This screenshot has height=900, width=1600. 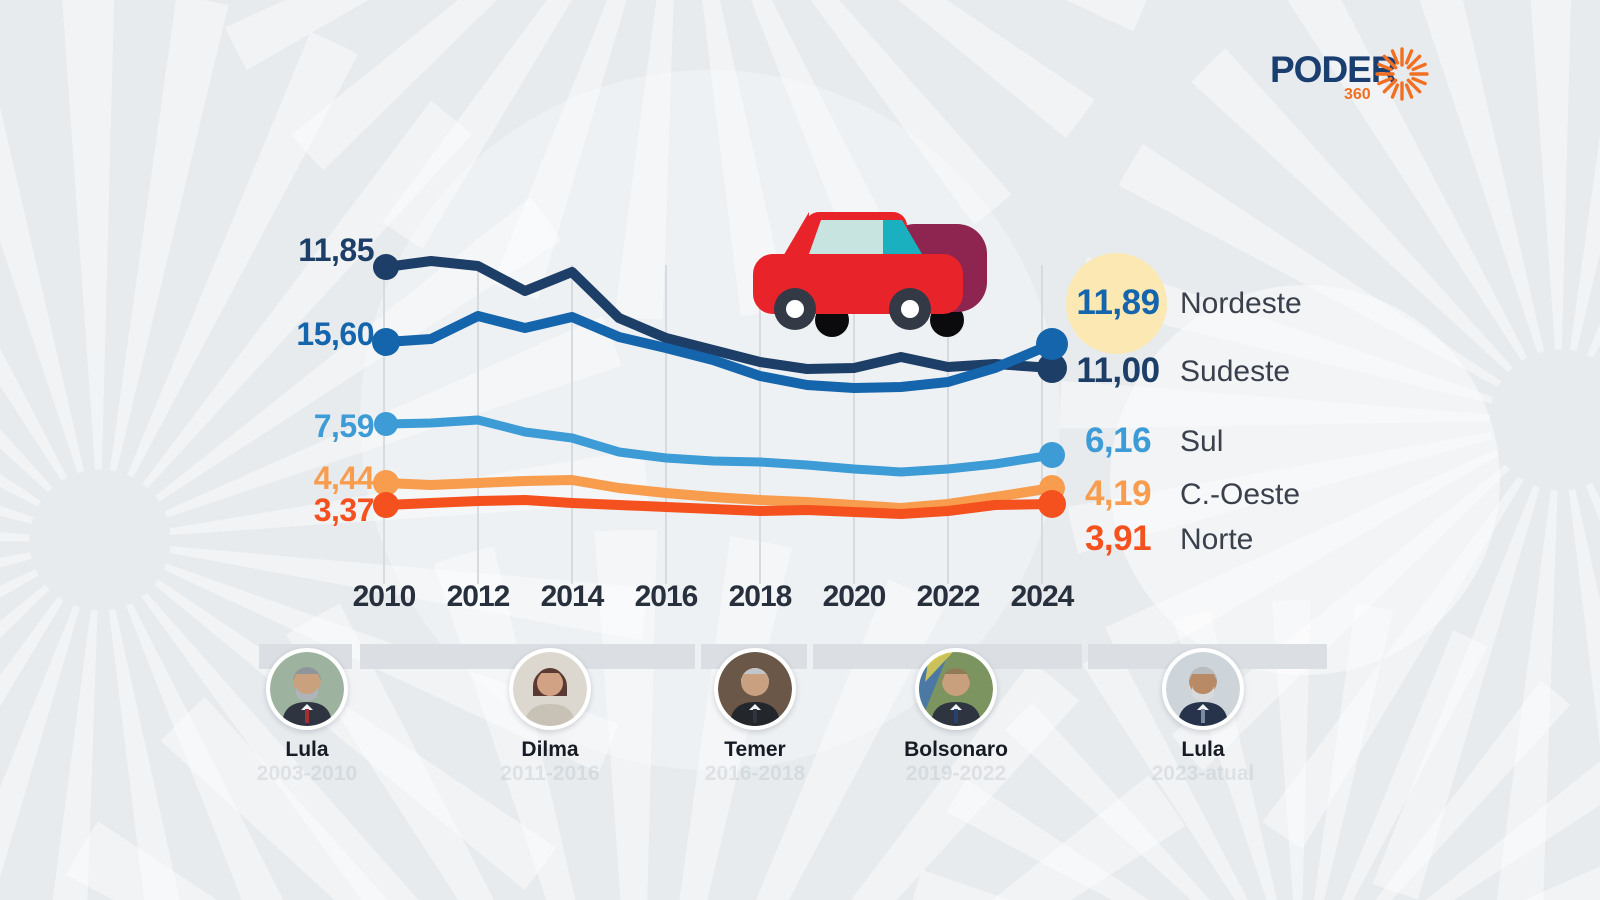 What do you see at coordinates (1118, 493) in the screenshot?
I see `end-value-coeste: 4,19` at bounding box center [1118, 493].